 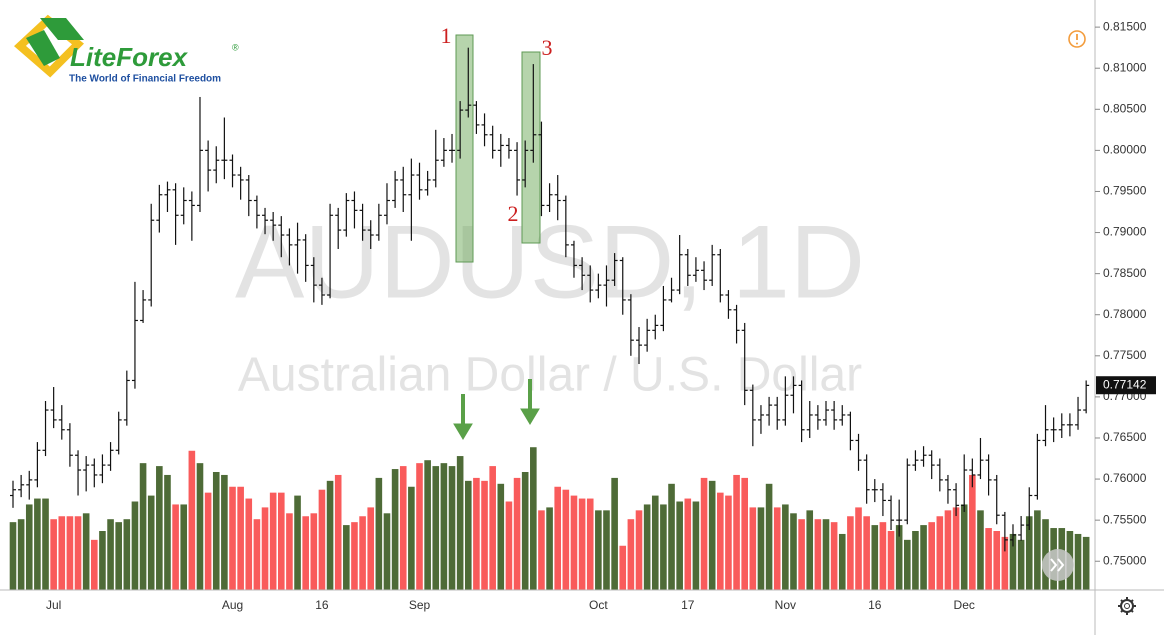 I want to click on scroll-circle, so click(x=1058, y=565).